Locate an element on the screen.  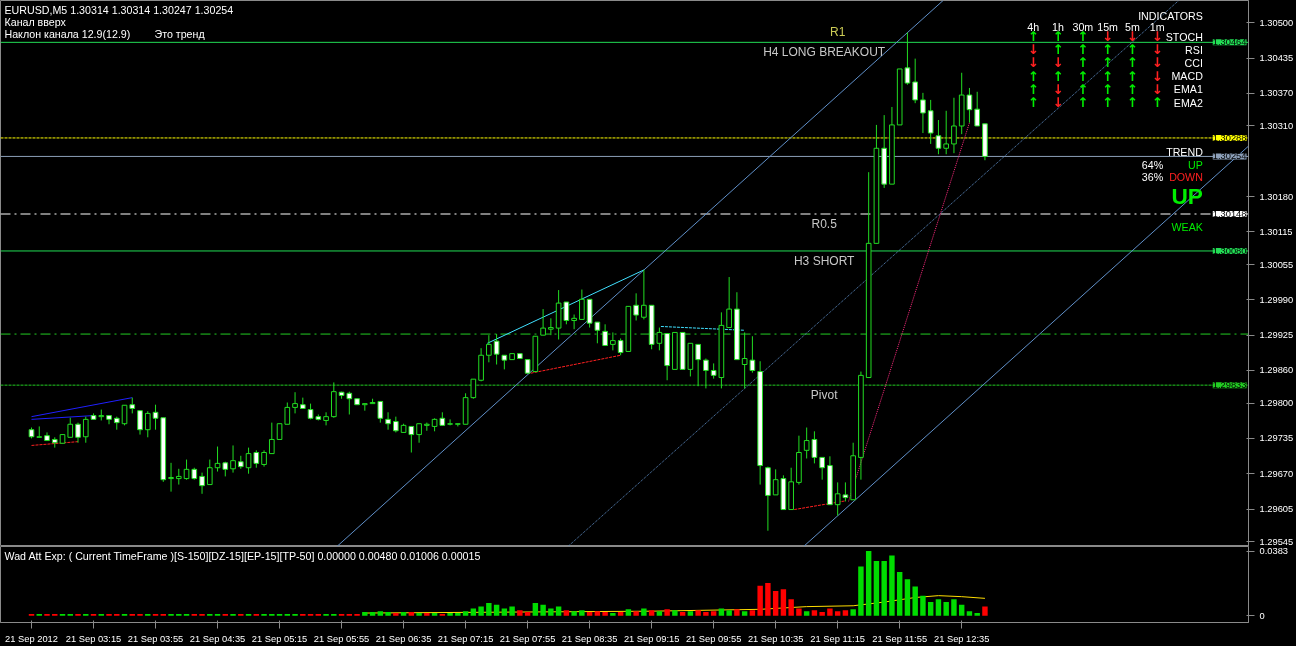
x-tick-label: 21 Sep 07:55 is located at coordinates (527, 638).